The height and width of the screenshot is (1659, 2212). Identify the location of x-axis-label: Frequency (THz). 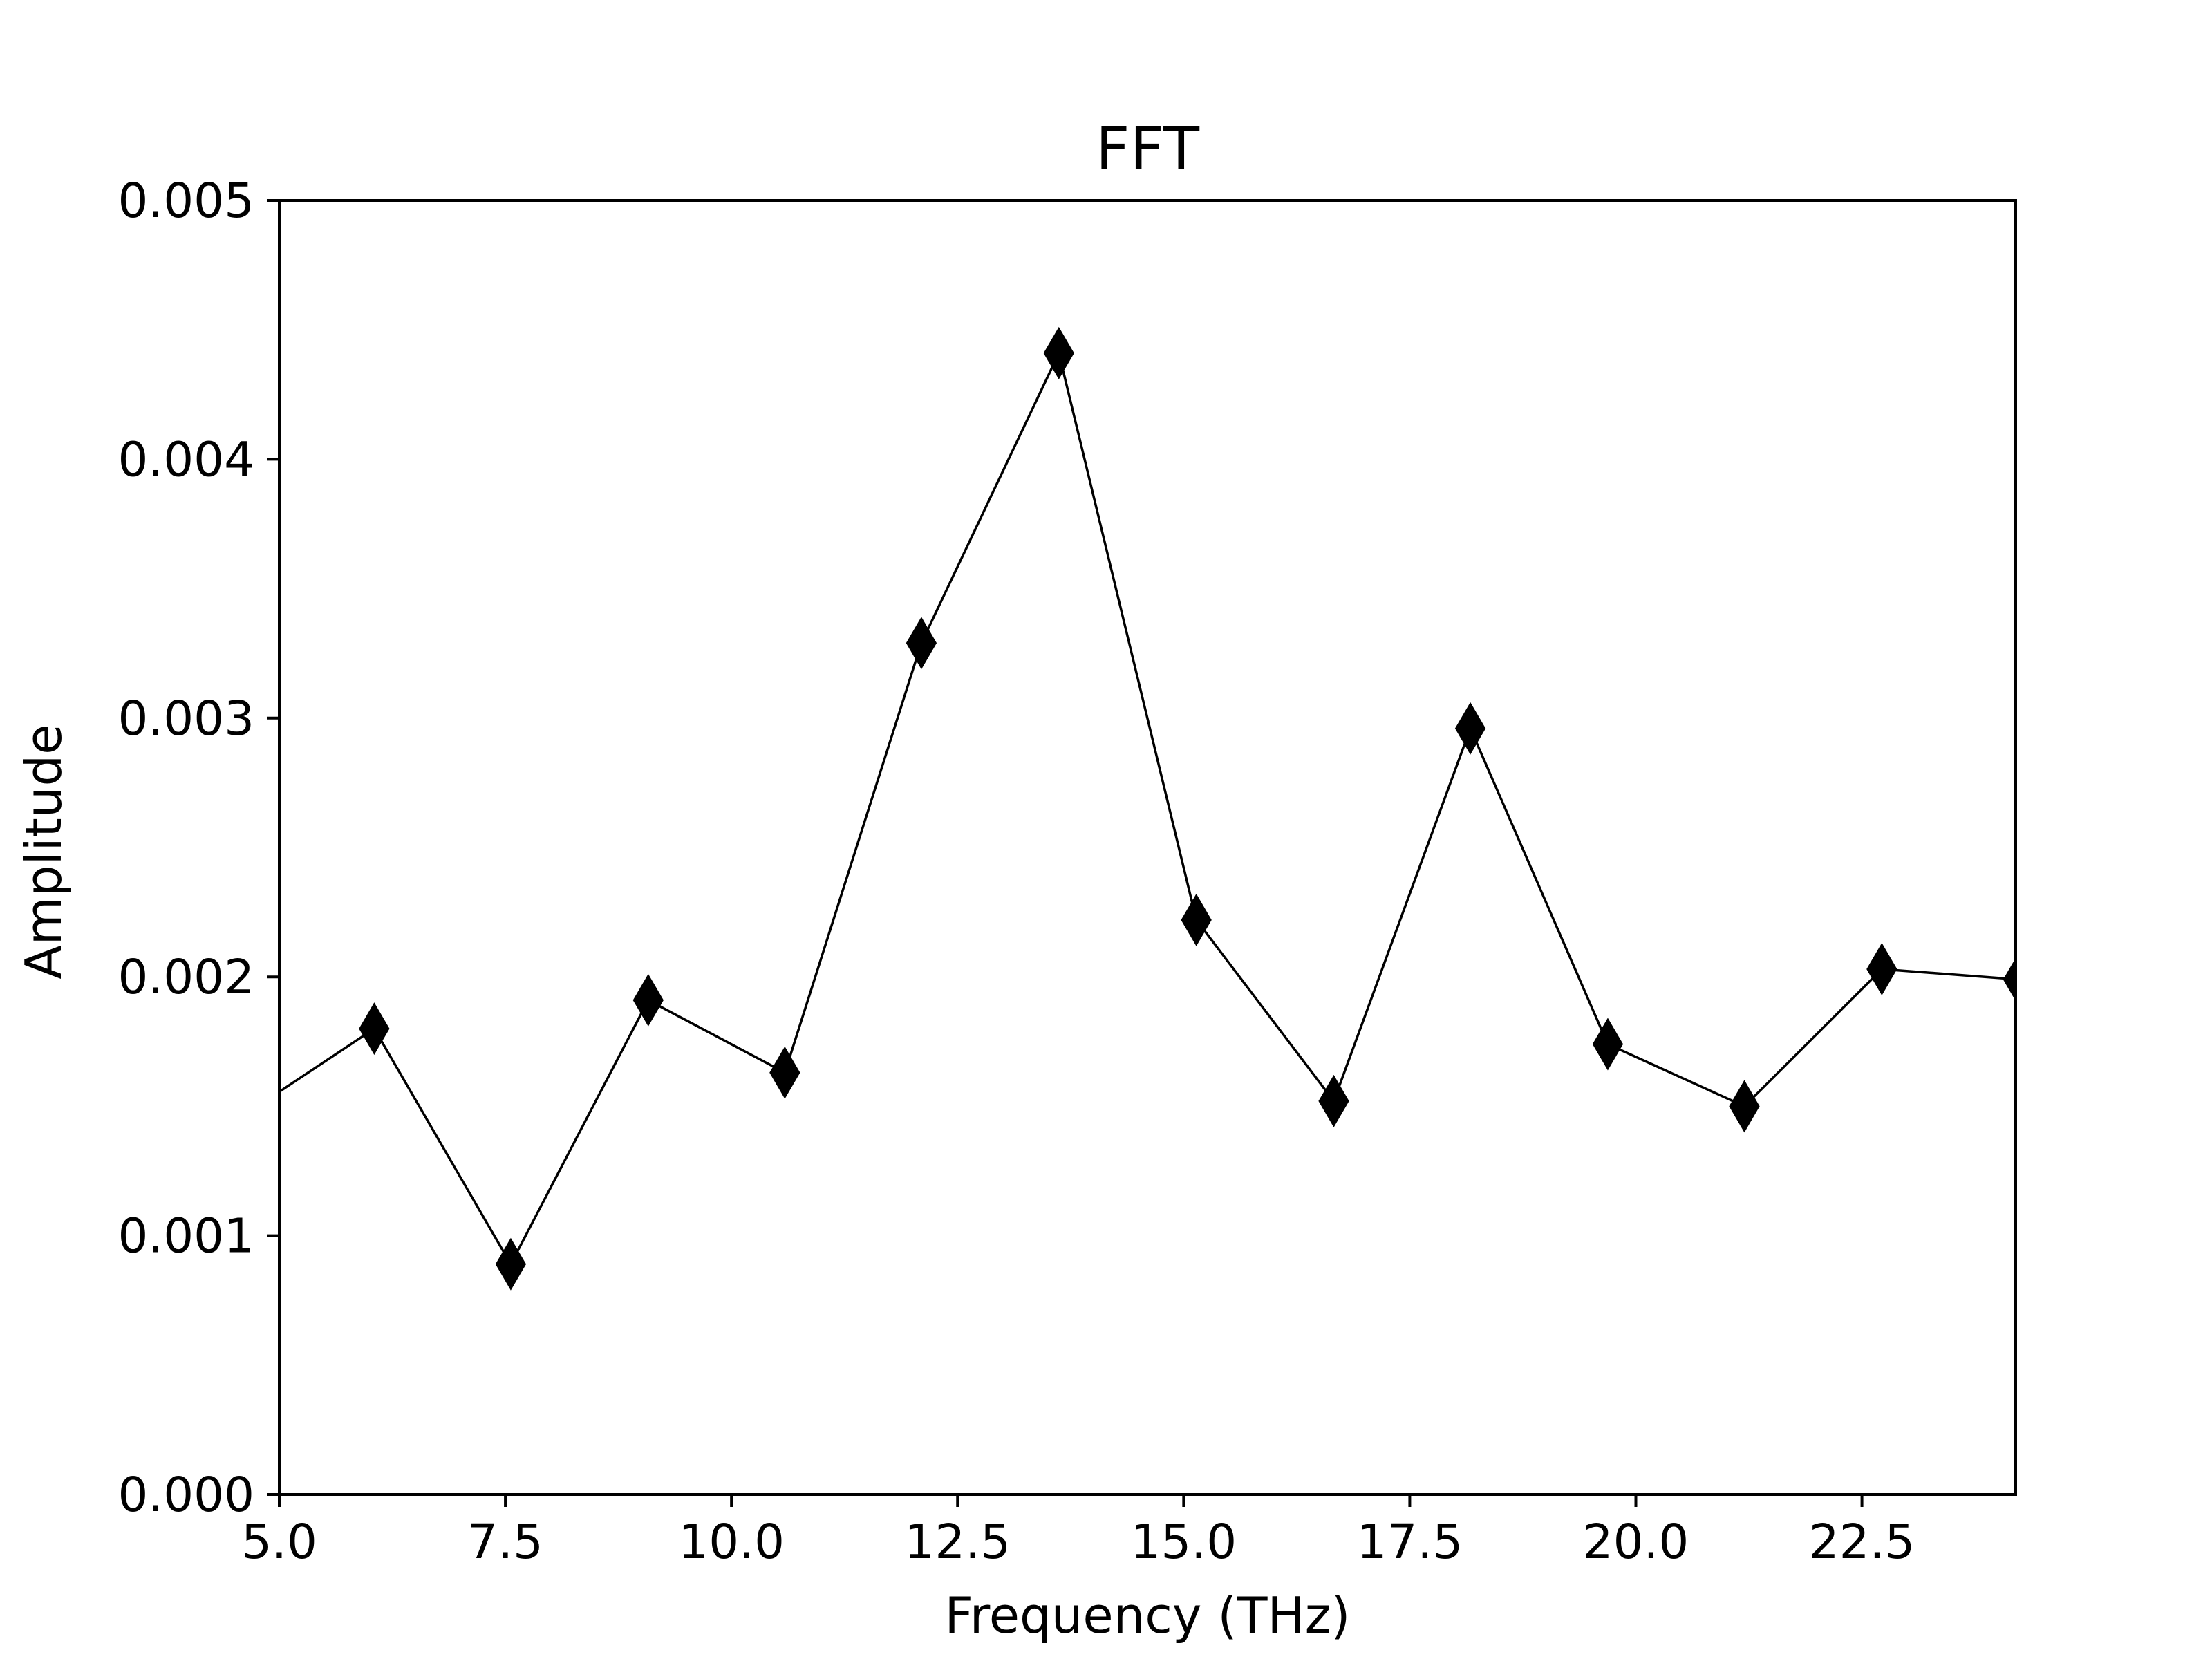
(1148, 1615).